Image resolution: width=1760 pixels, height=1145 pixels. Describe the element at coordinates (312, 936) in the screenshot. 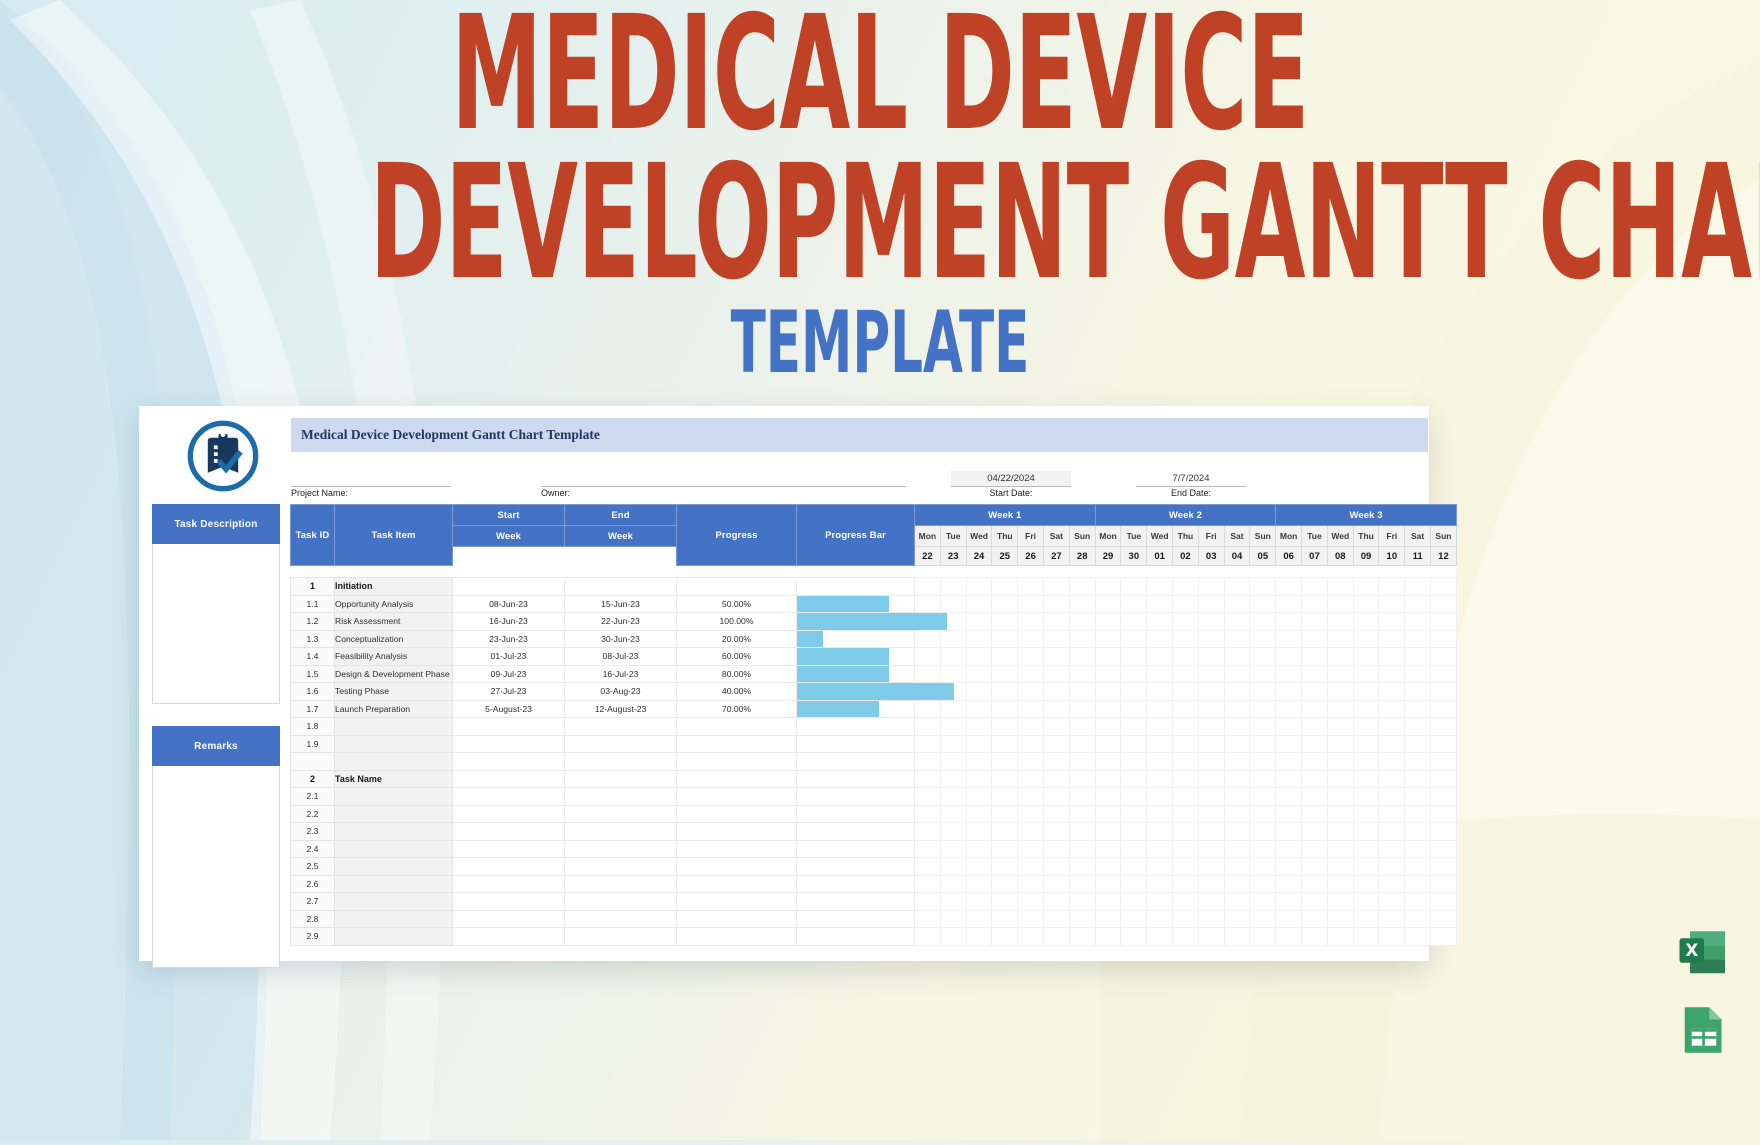

I see `cell-task-id: 2.9` at that location.